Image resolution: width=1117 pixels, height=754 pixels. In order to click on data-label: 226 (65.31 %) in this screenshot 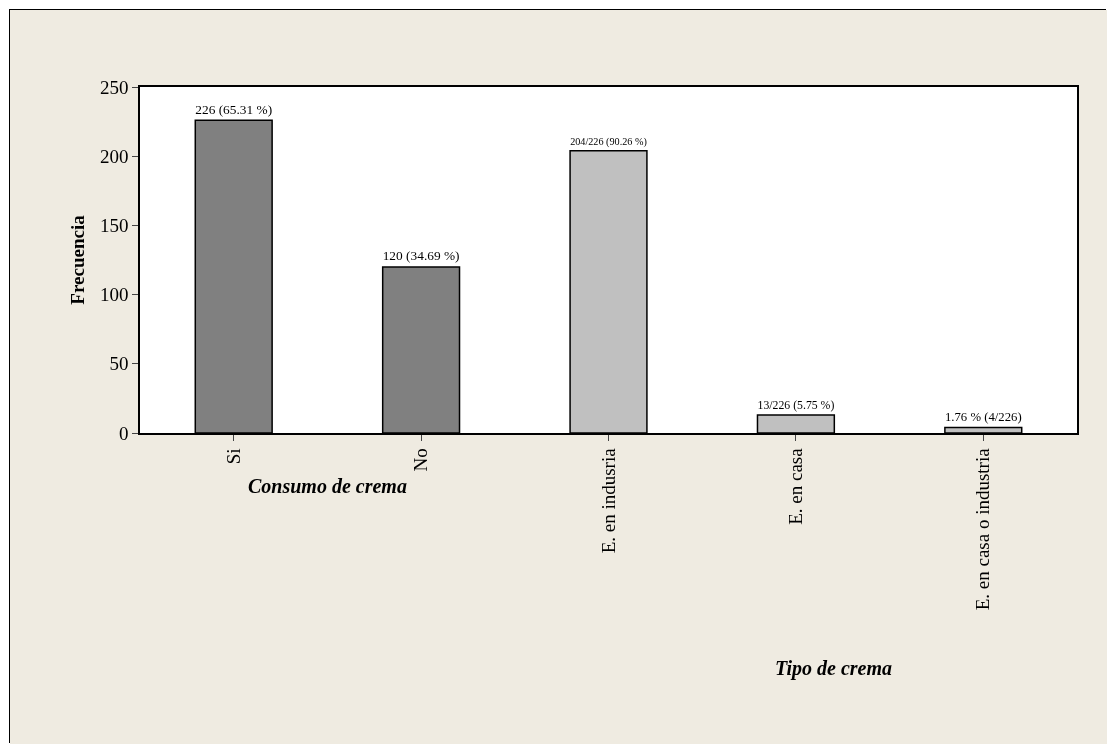, I will do `click(234, 109)`.